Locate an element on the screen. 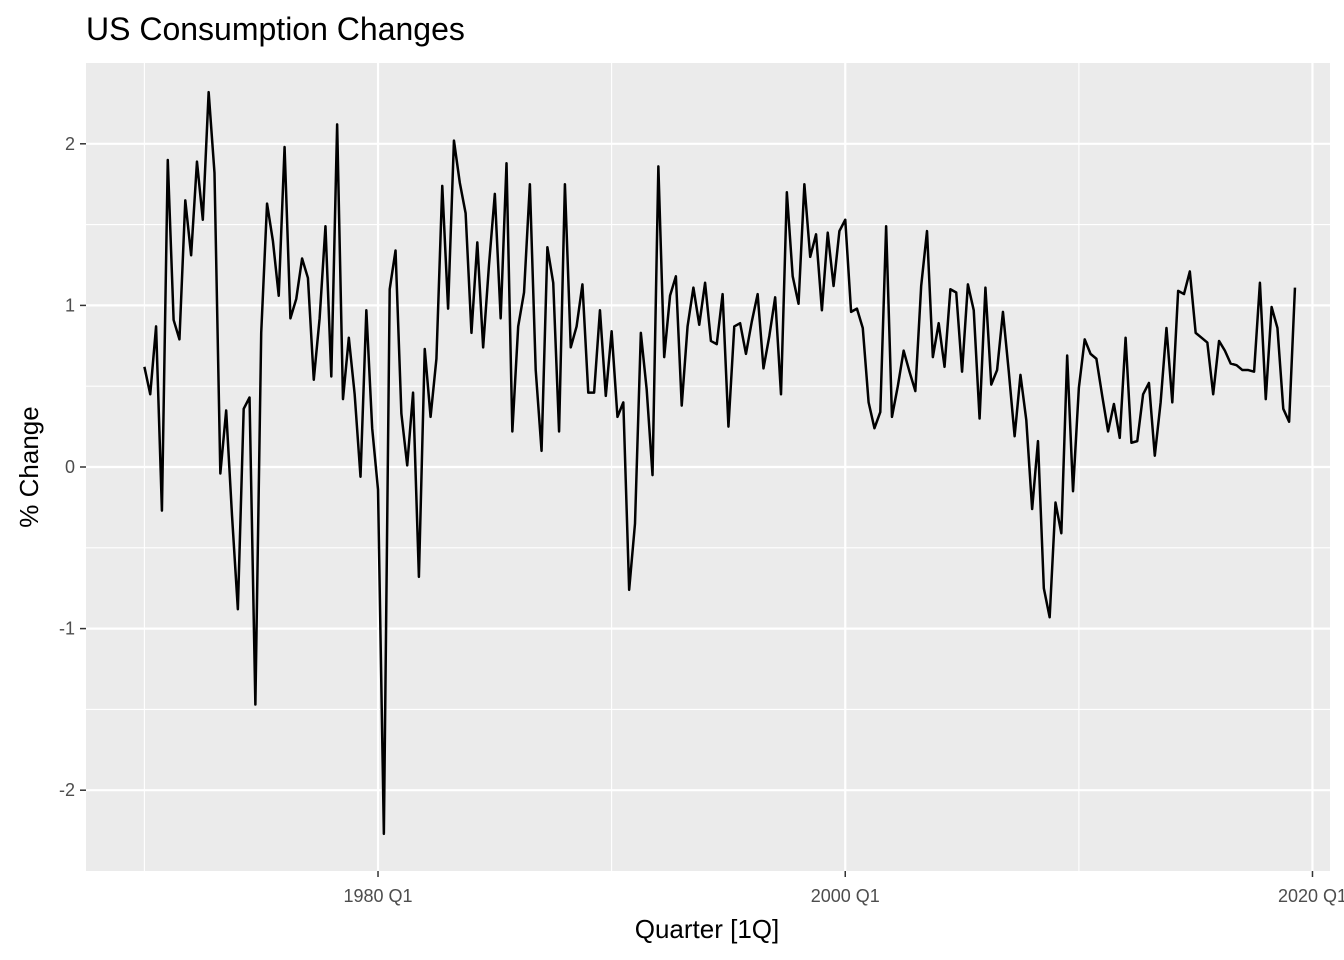  x-axis-title: Quarter [1Q] is located at coordinates (707, 929).